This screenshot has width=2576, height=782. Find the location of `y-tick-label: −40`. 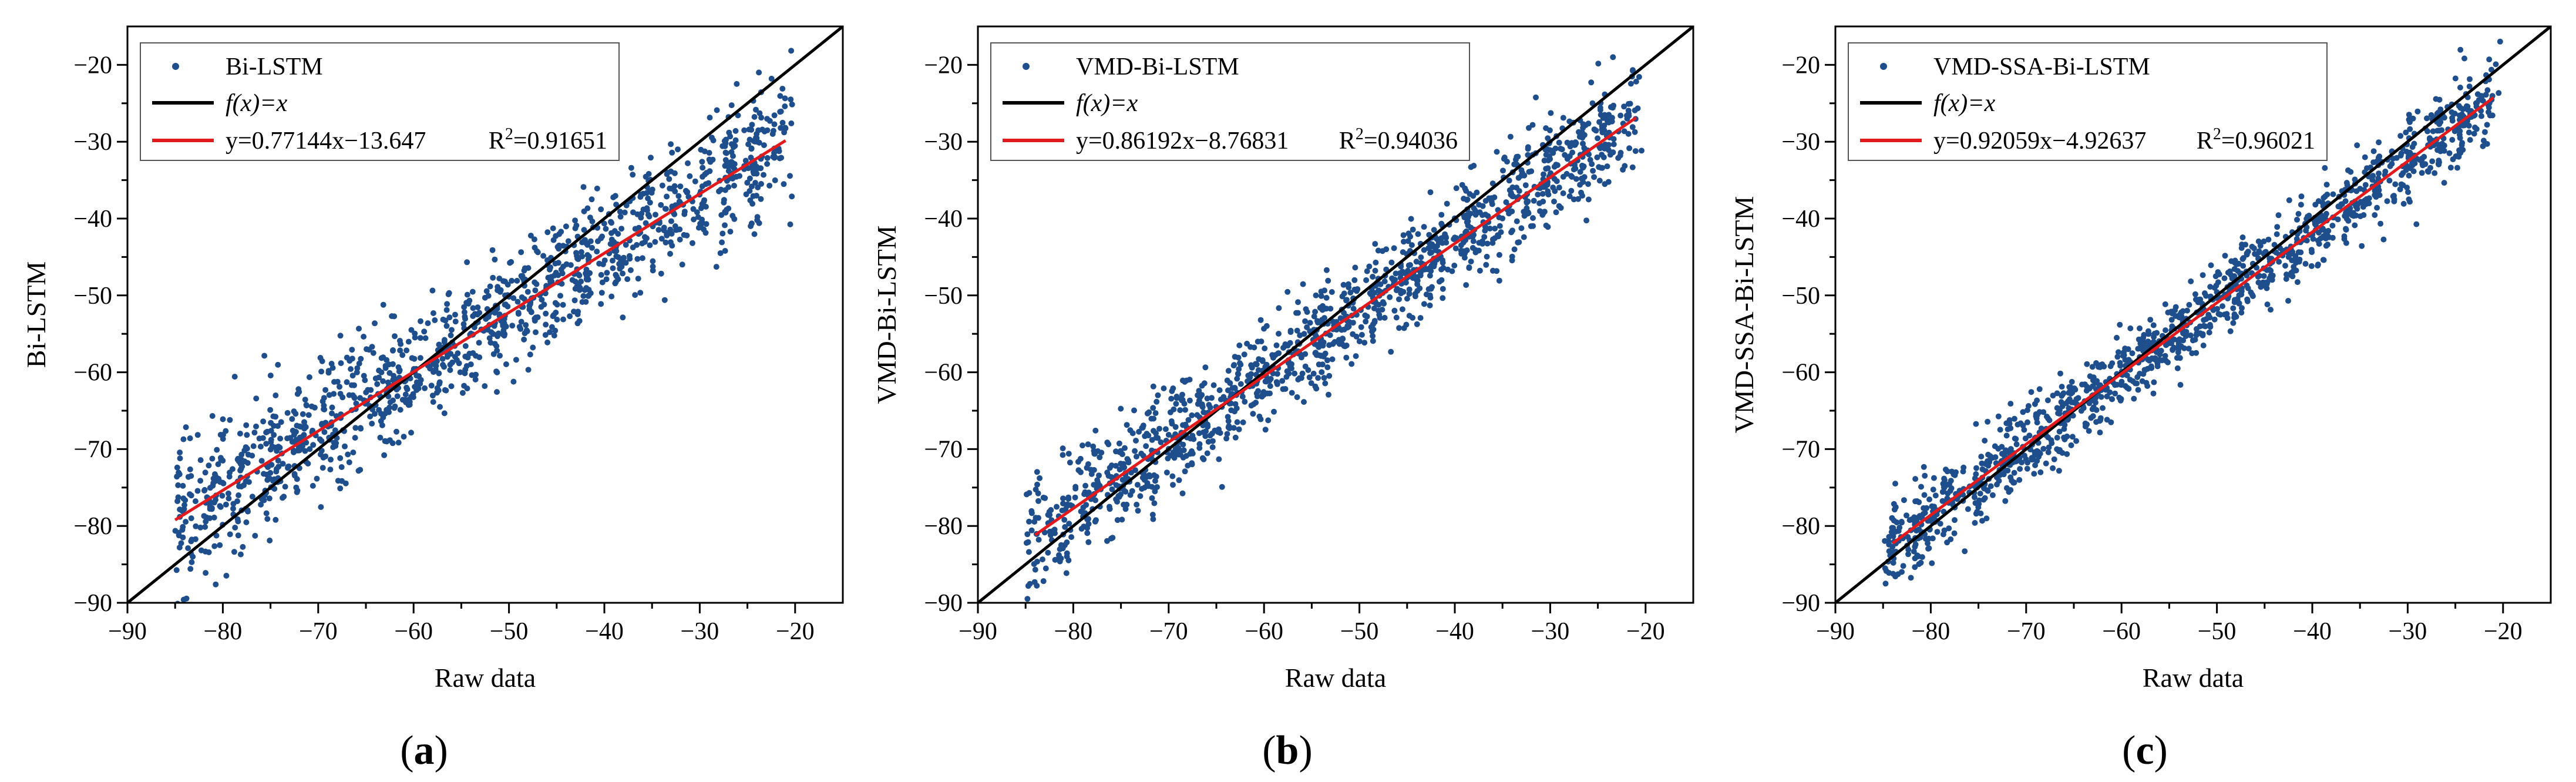

y-tick-label: −40 is located at coordinates (92, 219).